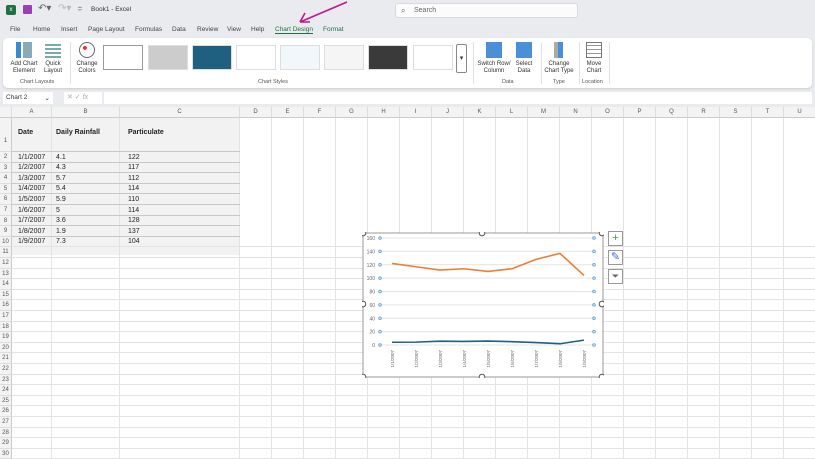 This screenshot has width=815, height=459. Describe the element at coordinates (80, 9) in the screenshot. I see `customize-qat-icon: ≑` at that location.